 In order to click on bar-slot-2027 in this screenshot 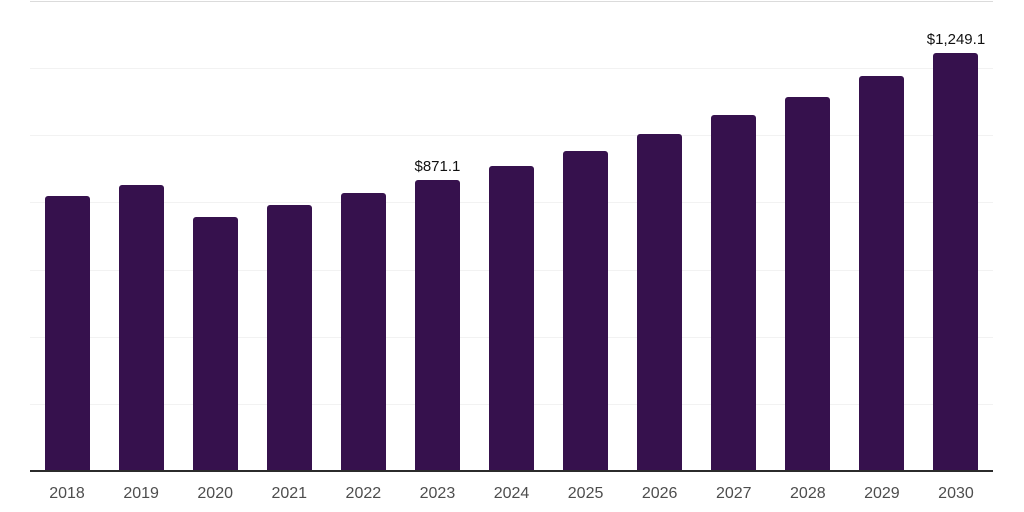, I will do `click(734, 237)`.